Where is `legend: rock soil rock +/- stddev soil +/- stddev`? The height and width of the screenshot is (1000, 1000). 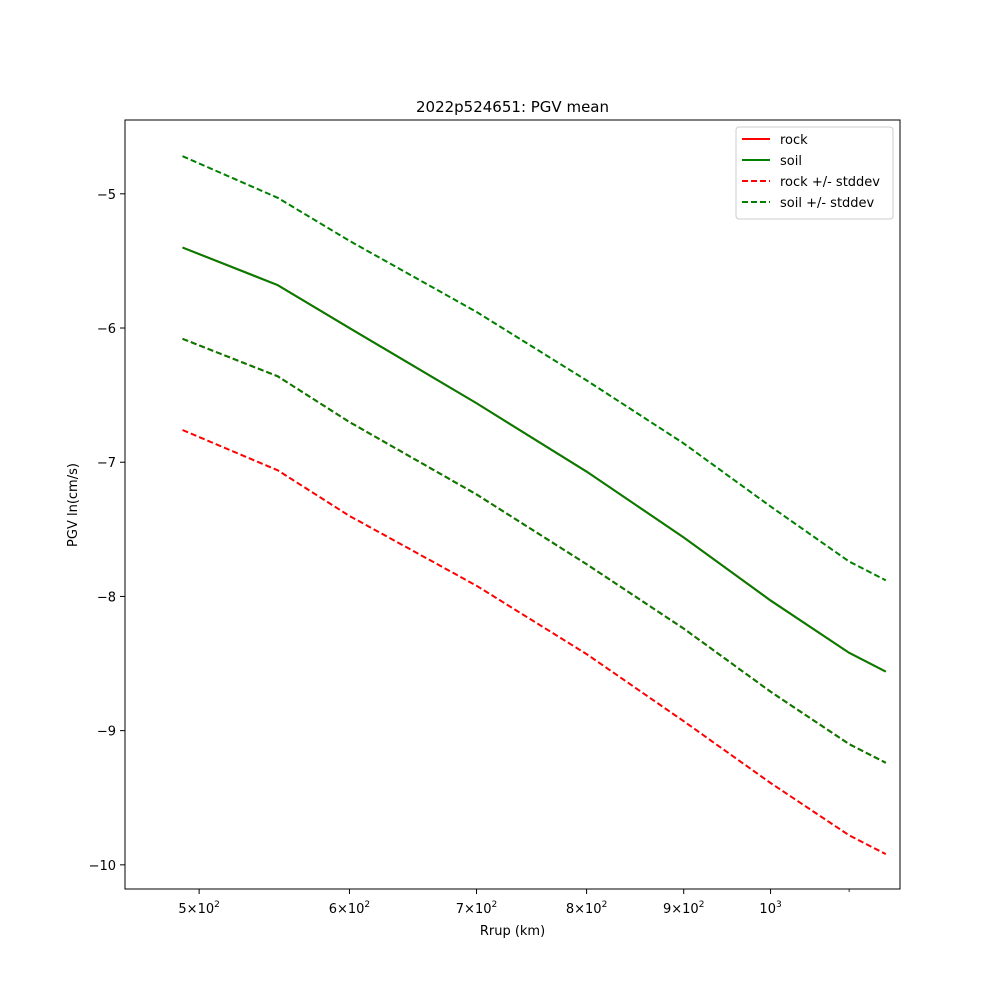 legend: rock soil rock +/- stddev soil +/- stddev is located at coordinates (814, 173).